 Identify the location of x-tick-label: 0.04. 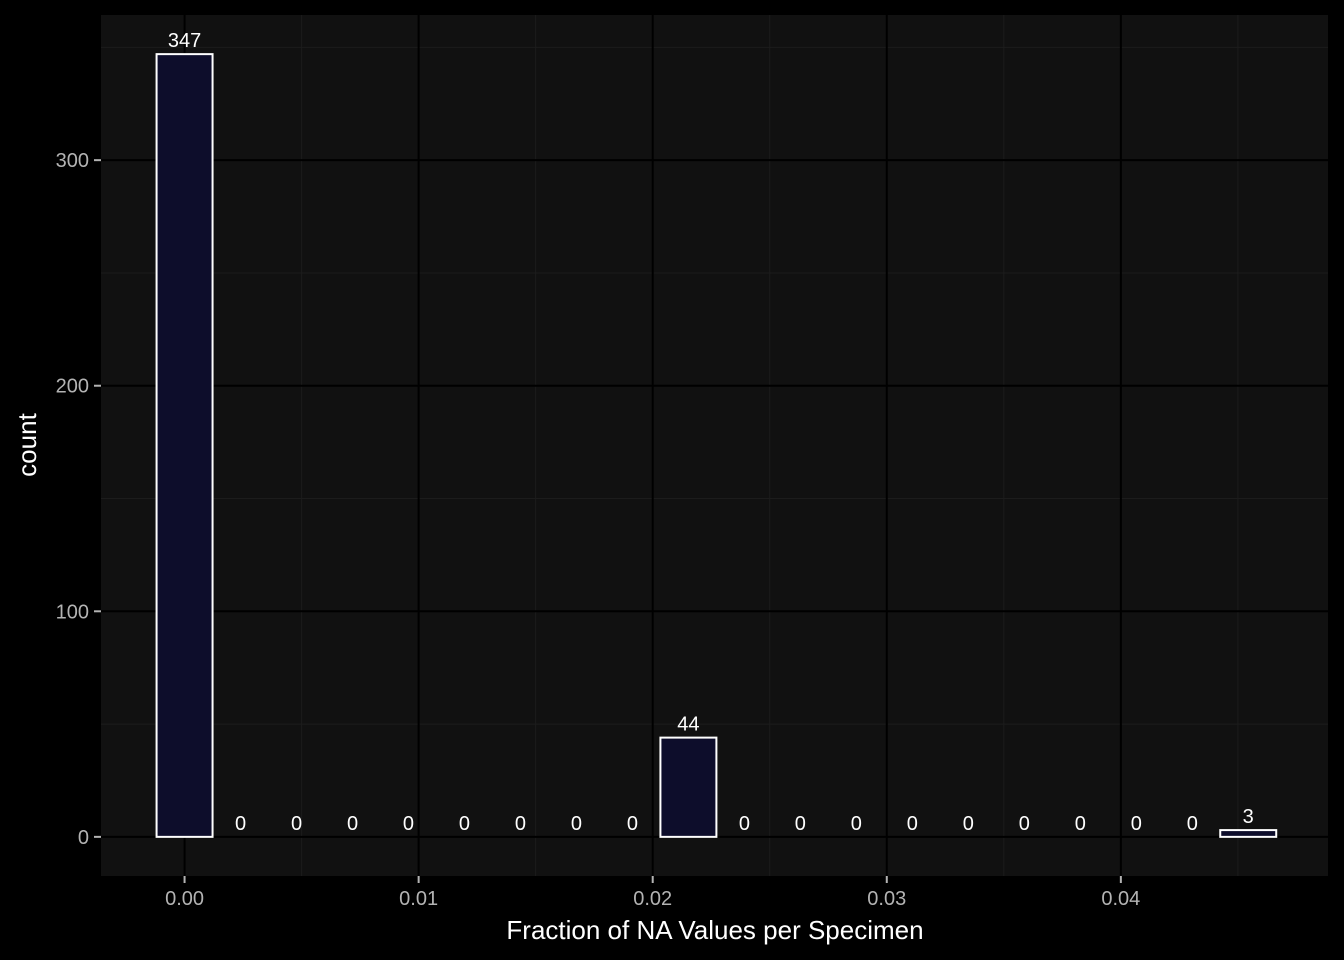
(1120, 899).